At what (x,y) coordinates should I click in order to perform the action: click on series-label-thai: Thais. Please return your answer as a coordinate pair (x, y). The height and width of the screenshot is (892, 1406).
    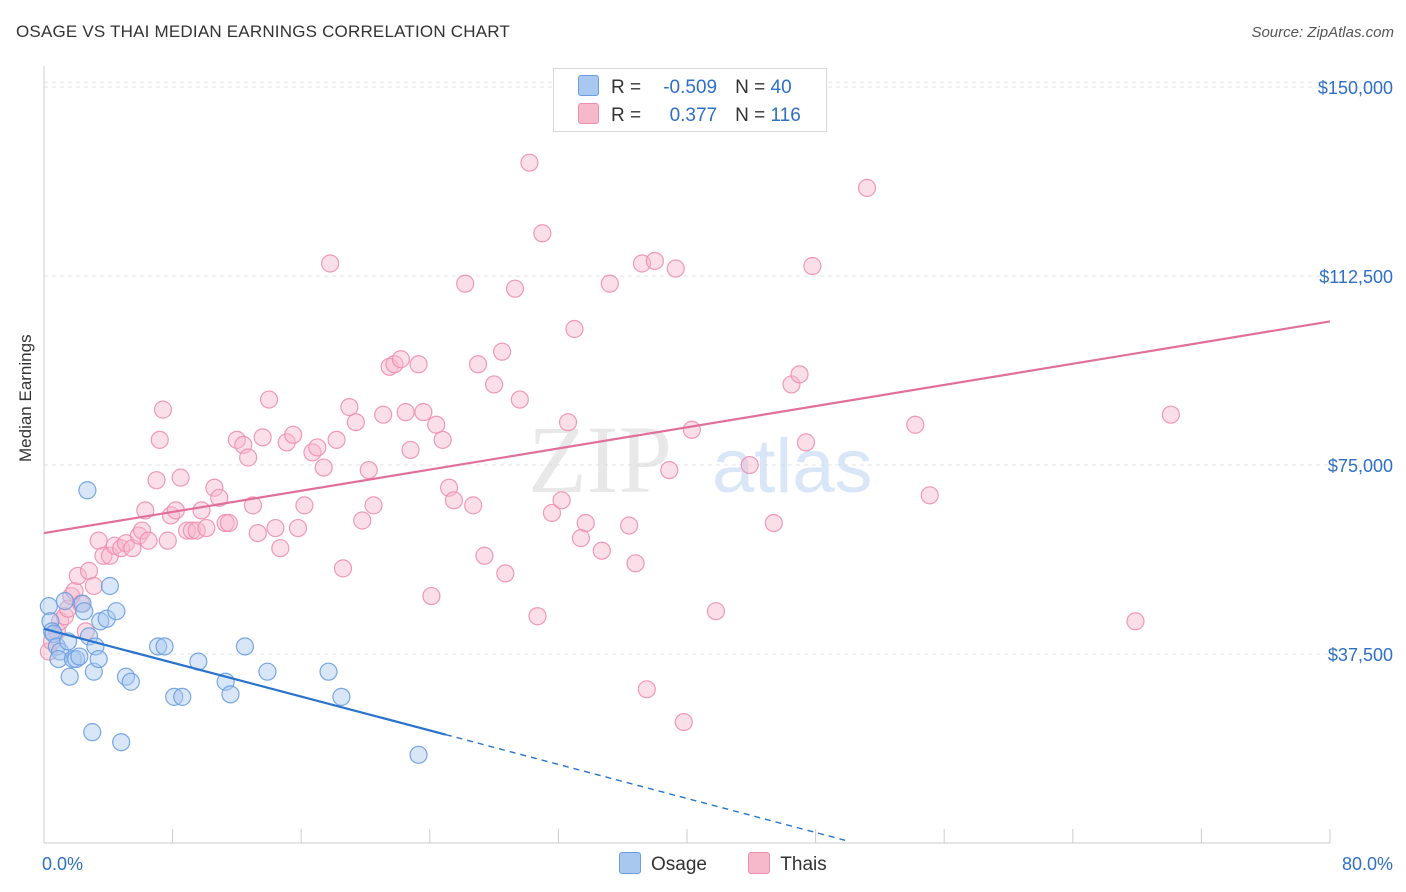
    Looking at the image, I should click on (803, 864).